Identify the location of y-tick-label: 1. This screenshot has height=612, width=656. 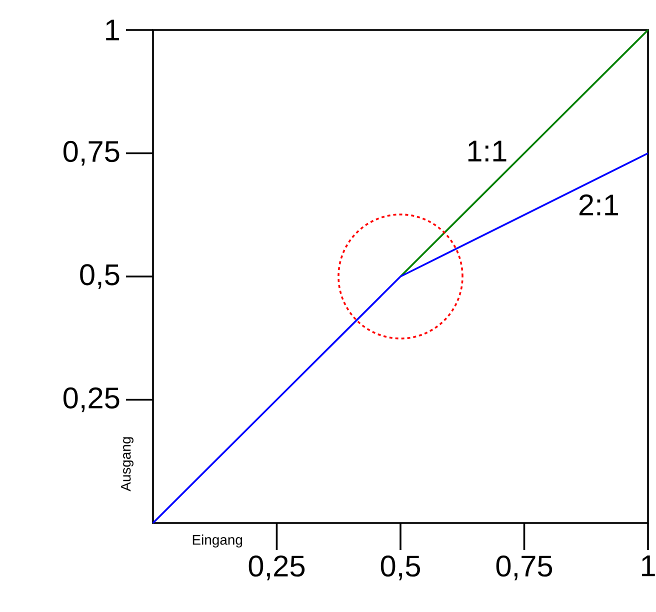
(113, 30).